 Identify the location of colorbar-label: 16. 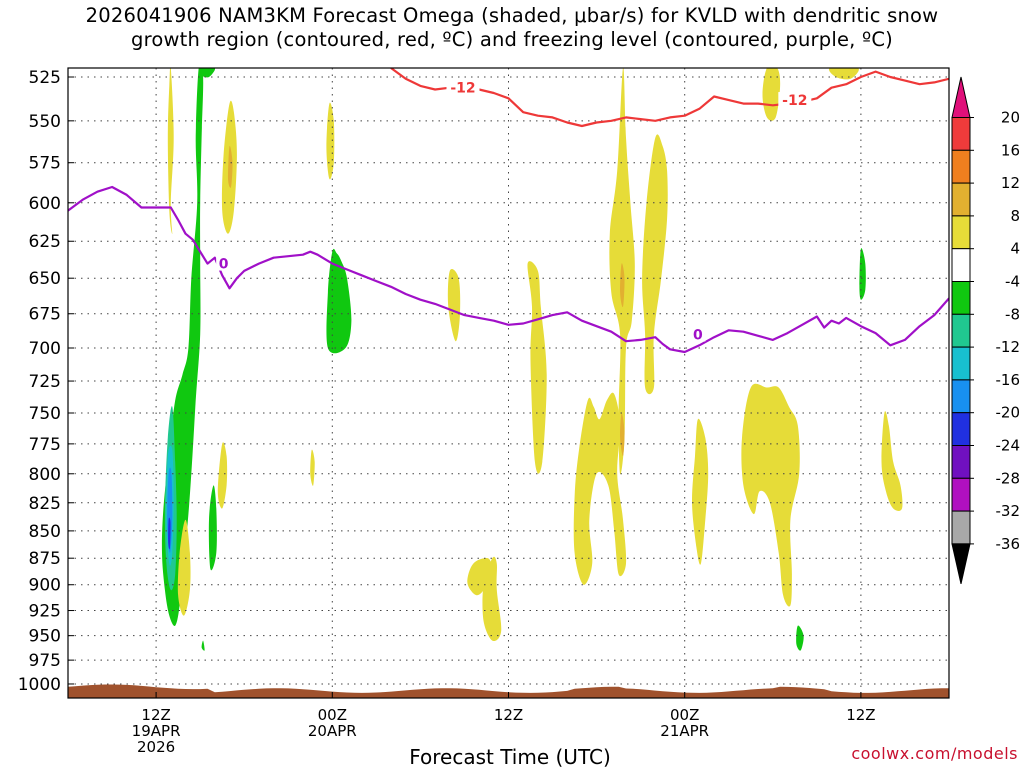
(1010, 150).